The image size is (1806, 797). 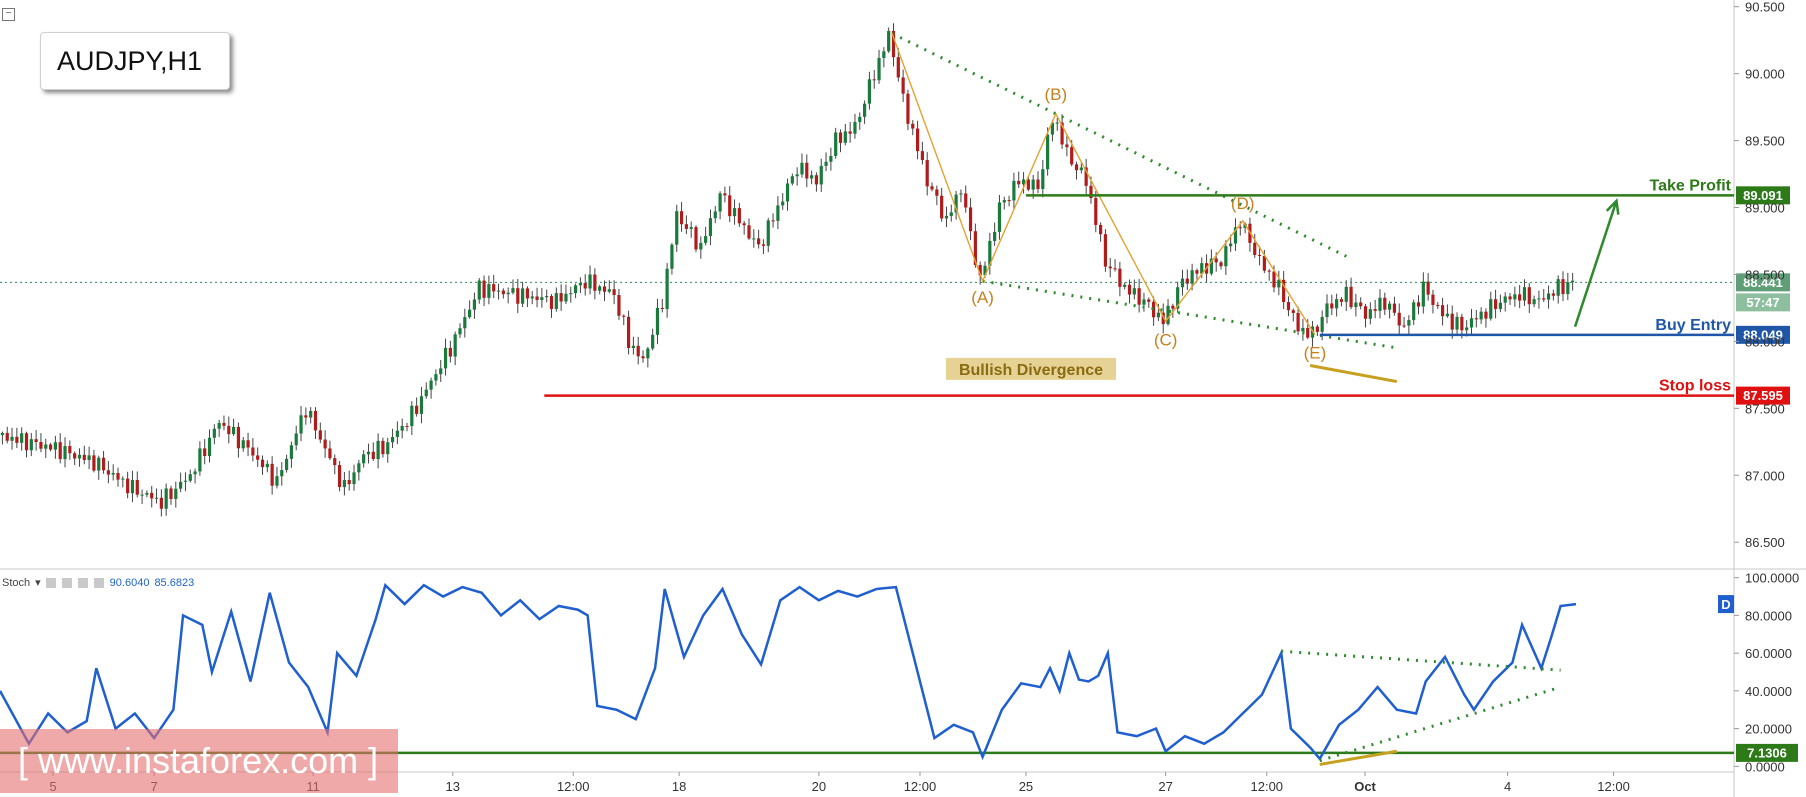 What do you see at coordinates (1595, 264) in the screenshot?
I see `target-arrow-shaft` at bounding box center [1595, 264].